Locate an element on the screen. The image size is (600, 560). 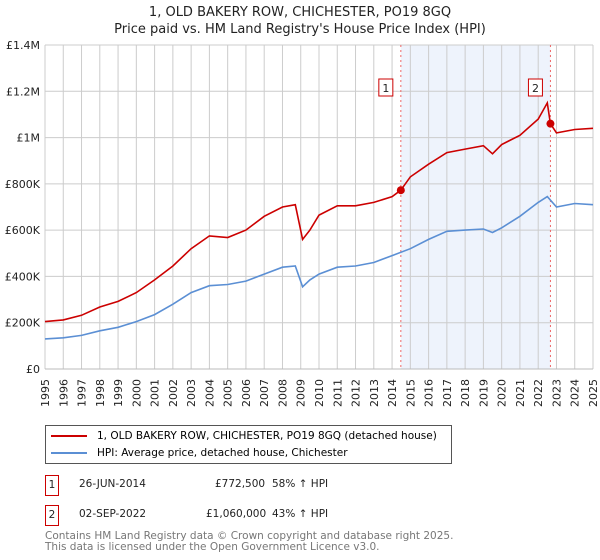
chart-title: 1, OLD BAKERY ROW, CHICHESTER, PO19 8GQ is located at coordinates (300, 12).